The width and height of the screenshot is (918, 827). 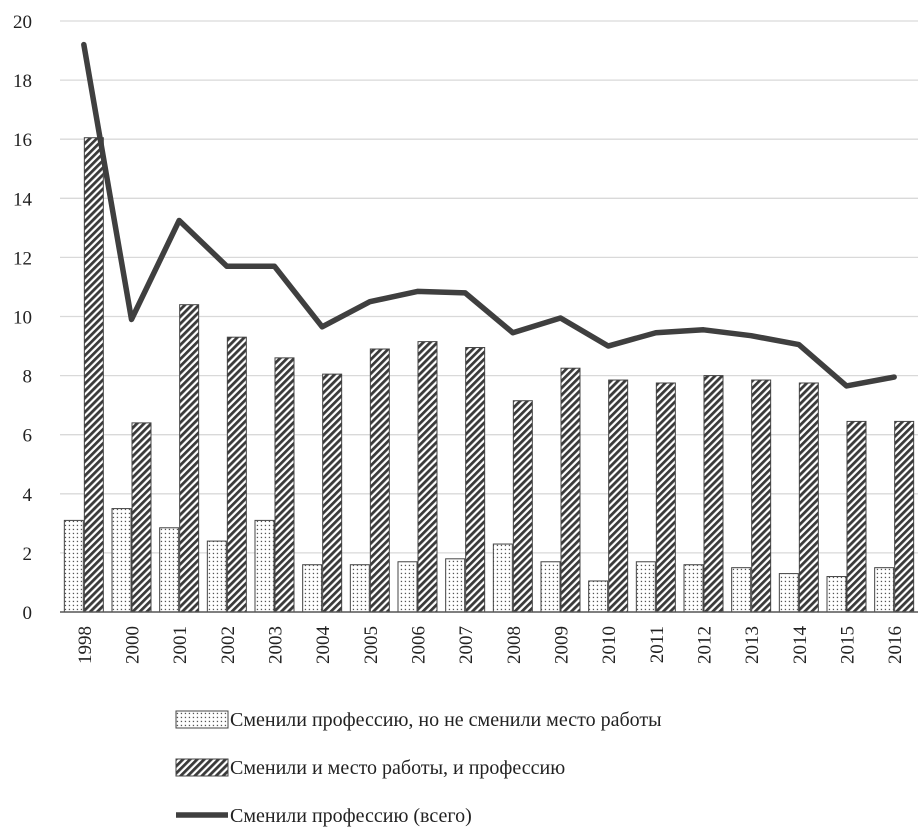 I want to click on bar-series-1-2007, so click(x=475, y=480).